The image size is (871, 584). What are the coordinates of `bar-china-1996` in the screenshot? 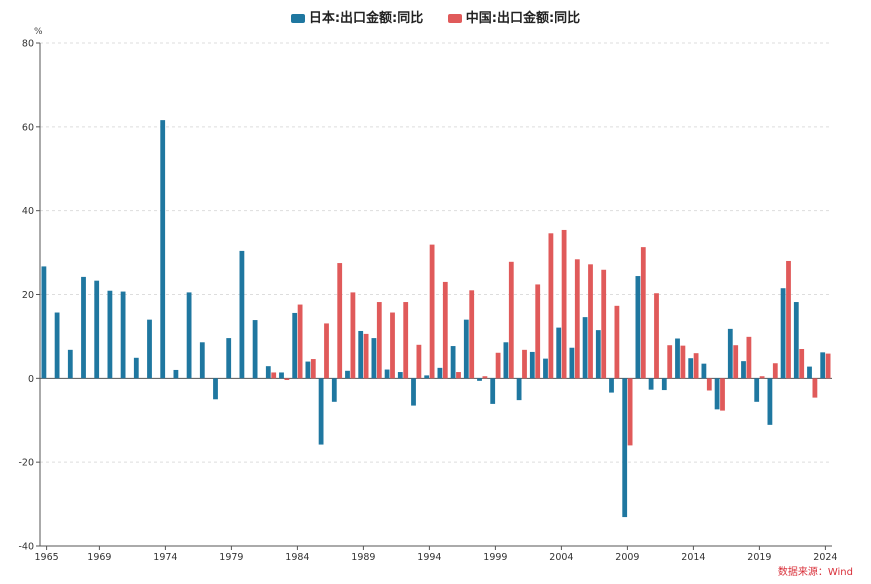 It's located at (458, 375).